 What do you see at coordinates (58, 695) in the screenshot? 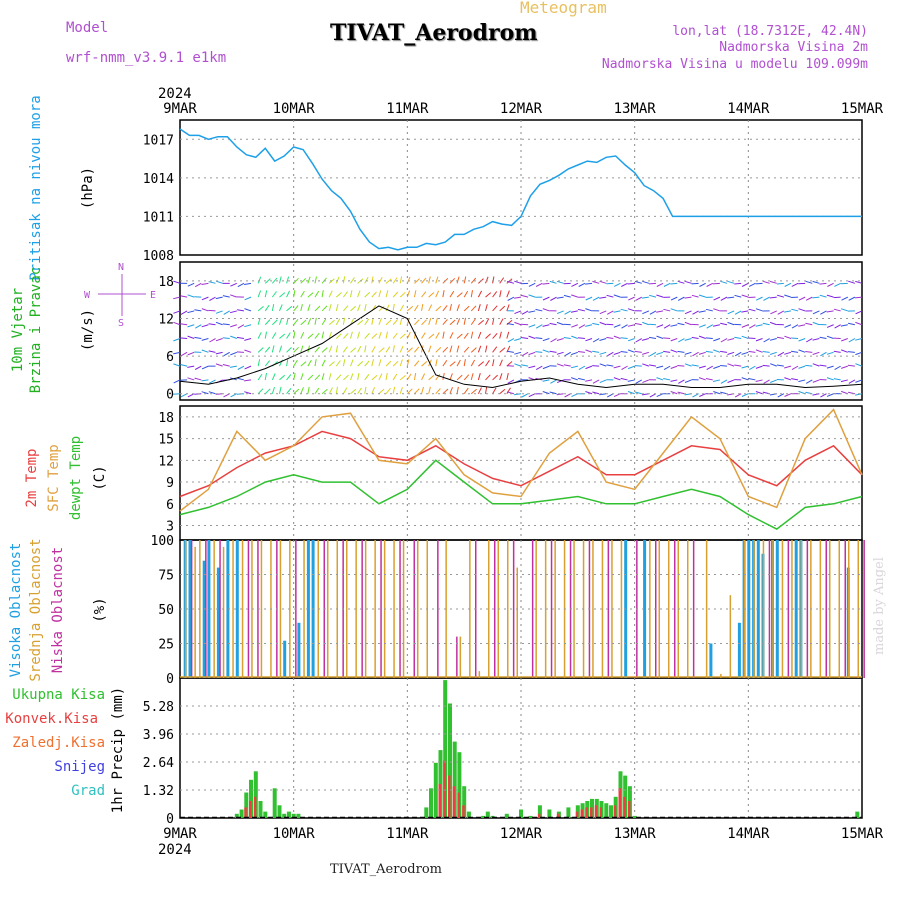
I see `precip-legend-0: Ukupna Kisa` at bounding box center [58, 695].